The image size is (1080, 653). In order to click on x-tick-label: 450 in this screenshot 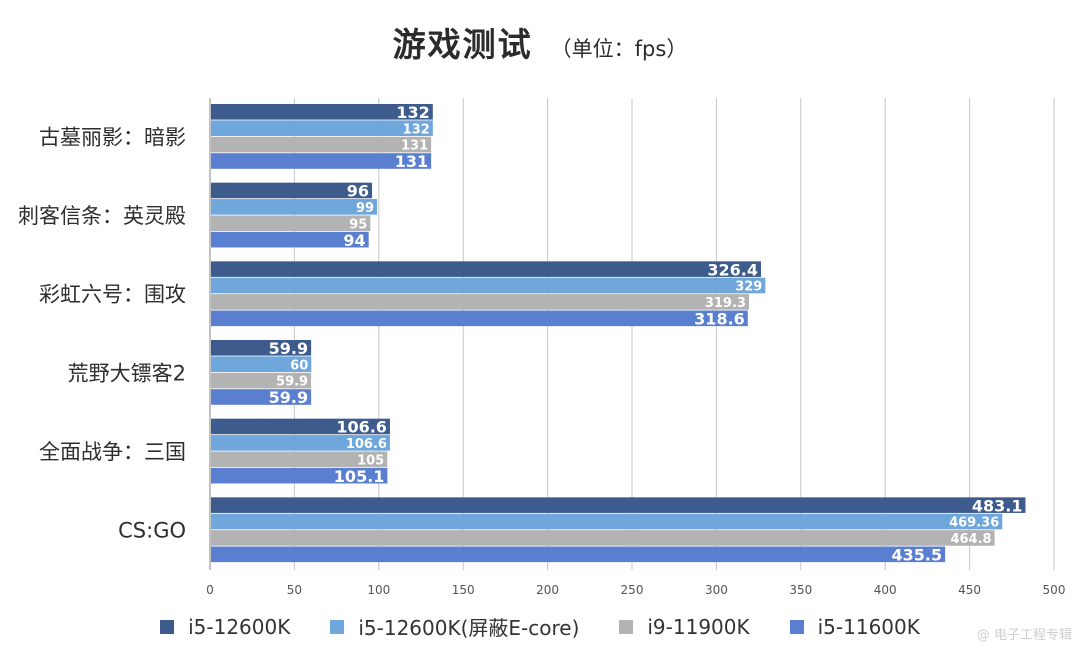, I will do `click(969, 590)`.